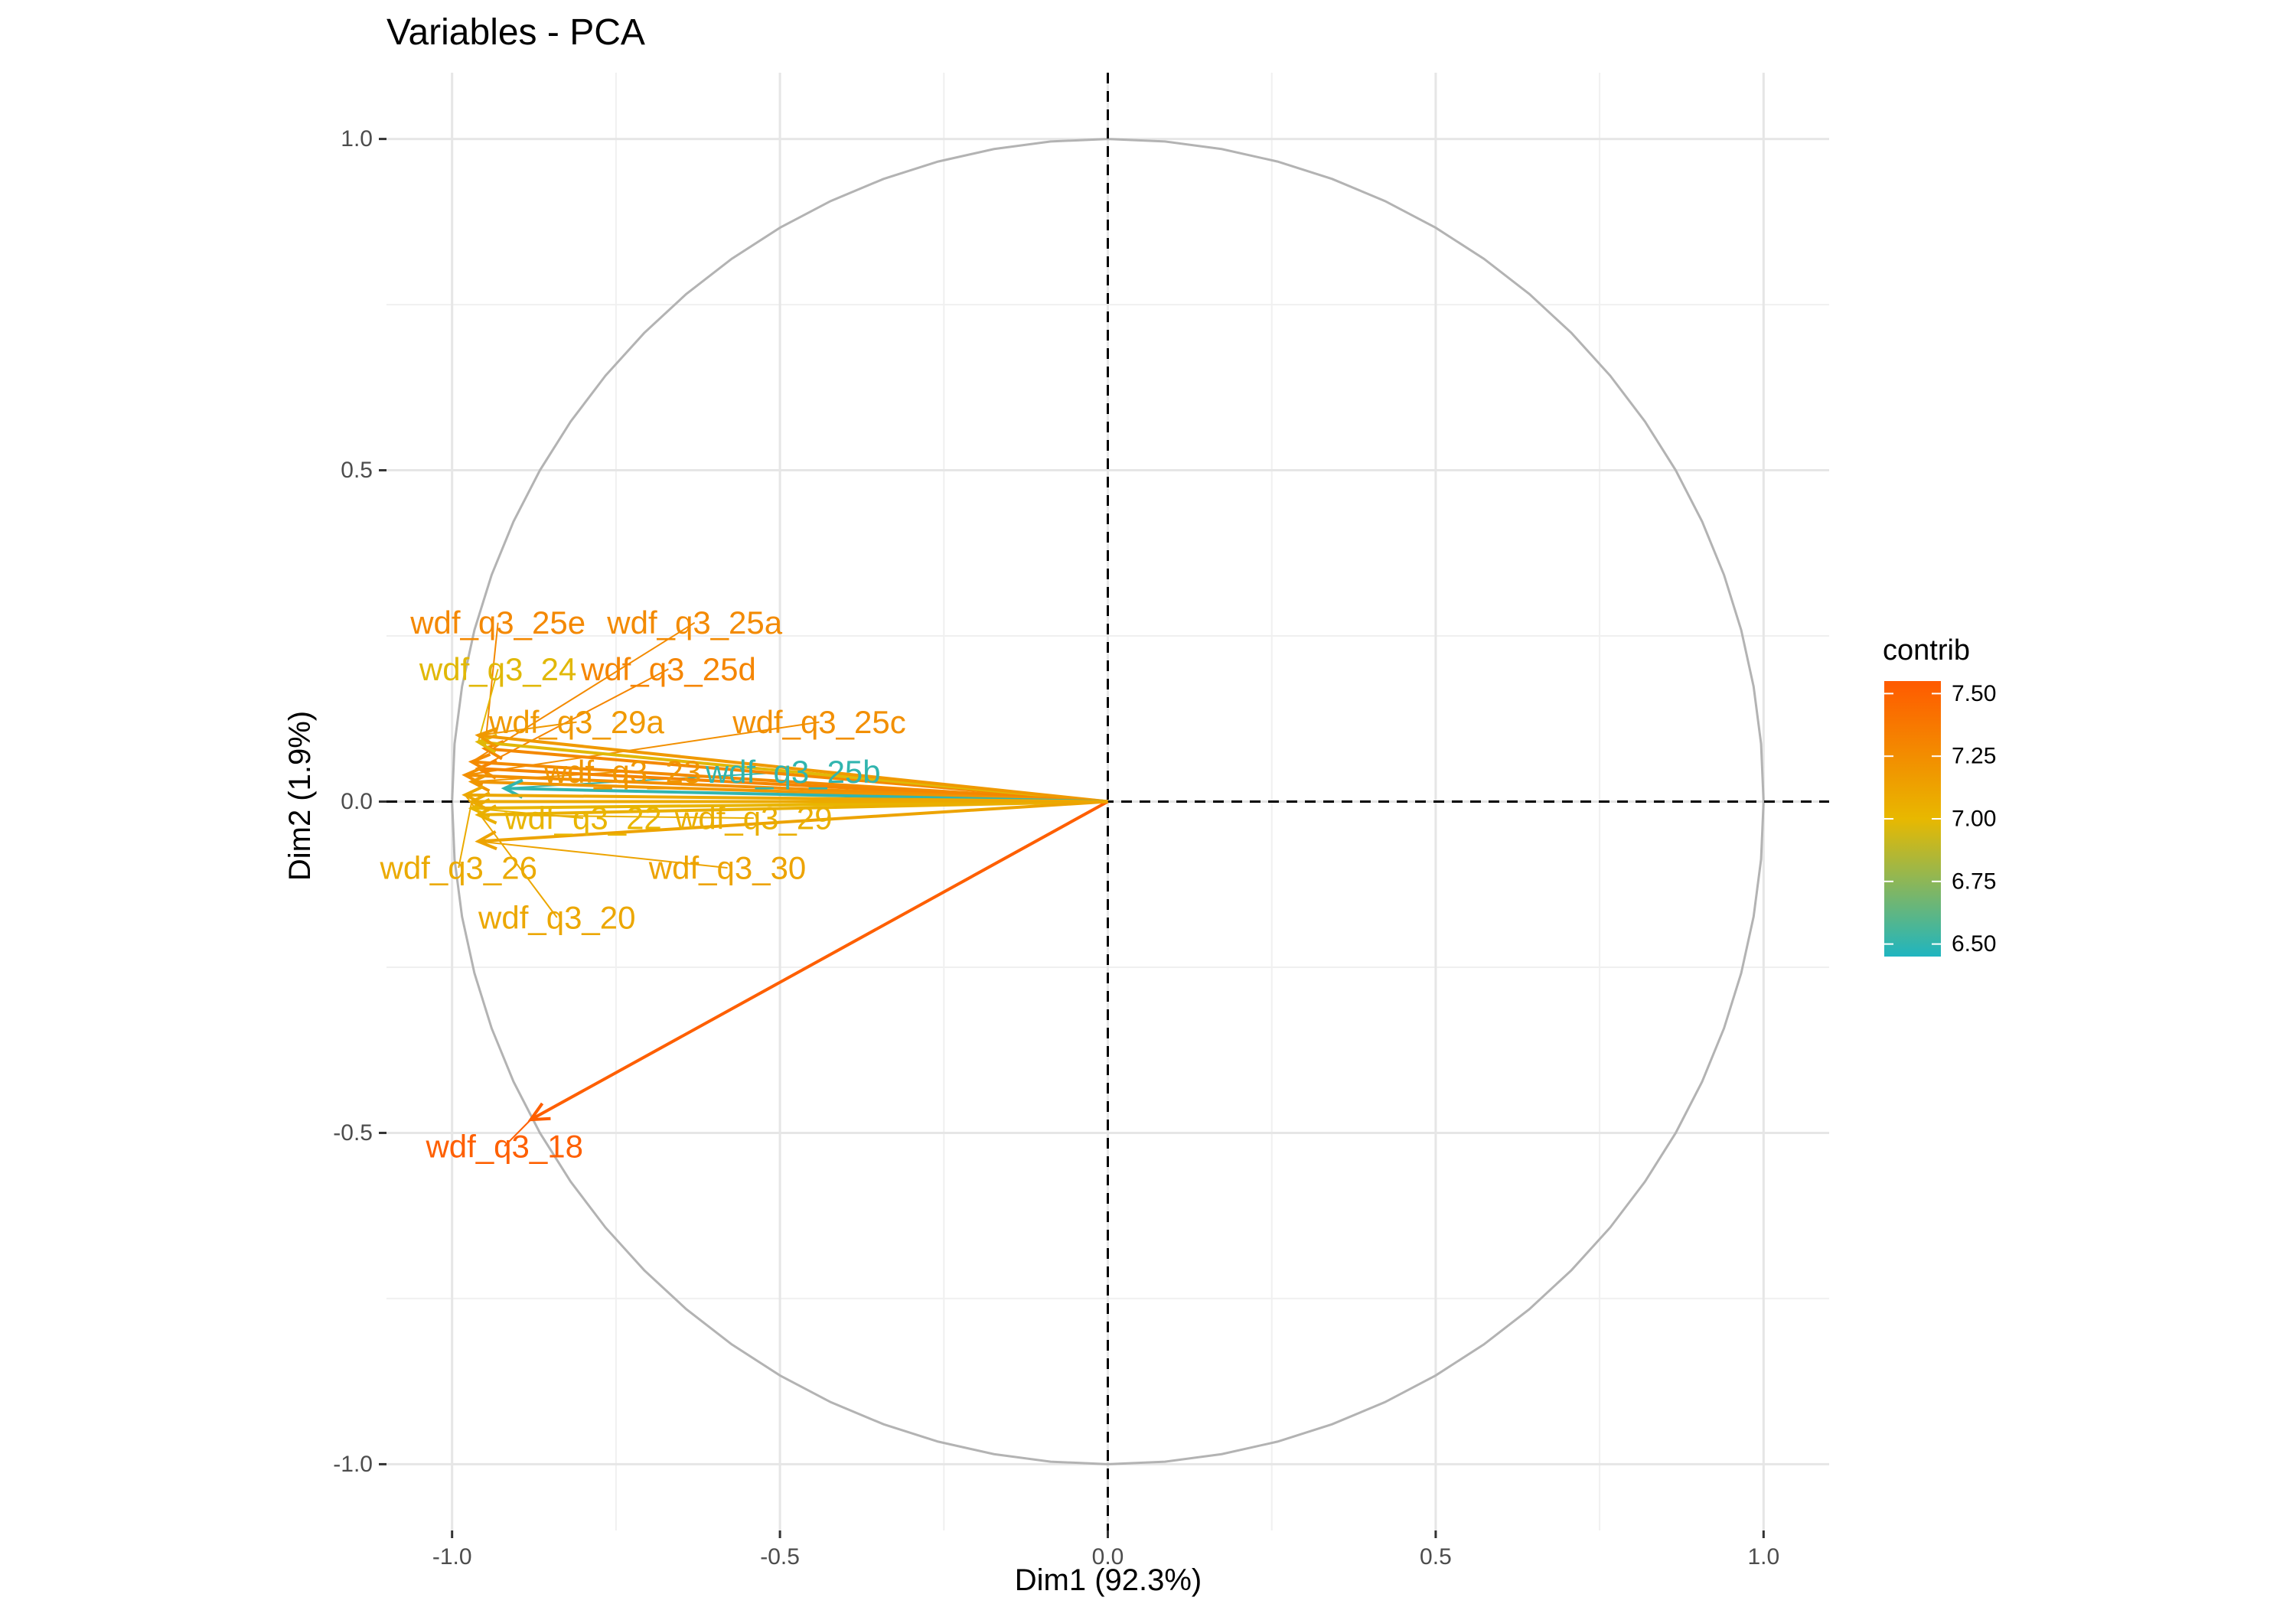 This screenshot has height=1607, width=2296. Describe the element at coordinates (622, 772) in the screenshot. I see `variable-label: wdf_q3_23` at that location.